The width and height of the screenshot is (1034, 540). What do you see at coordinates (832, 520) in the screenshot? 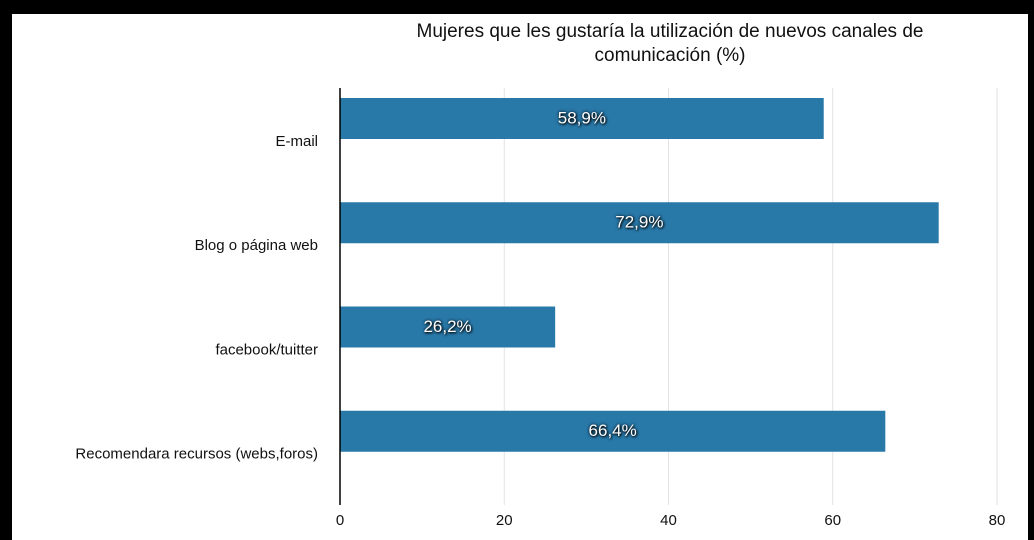
I see `x-tick-label: 60` at bounding box center [832, 520].